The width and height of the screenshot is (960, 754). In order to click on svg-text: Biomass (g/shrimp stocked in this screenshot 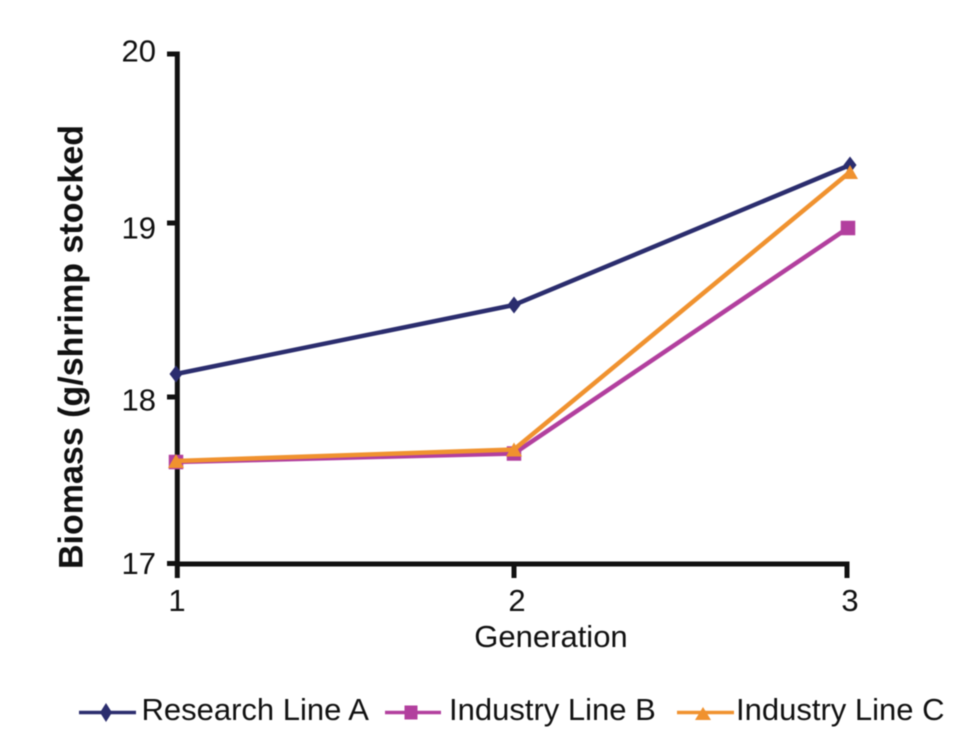, I will do `click(72, 347)`.